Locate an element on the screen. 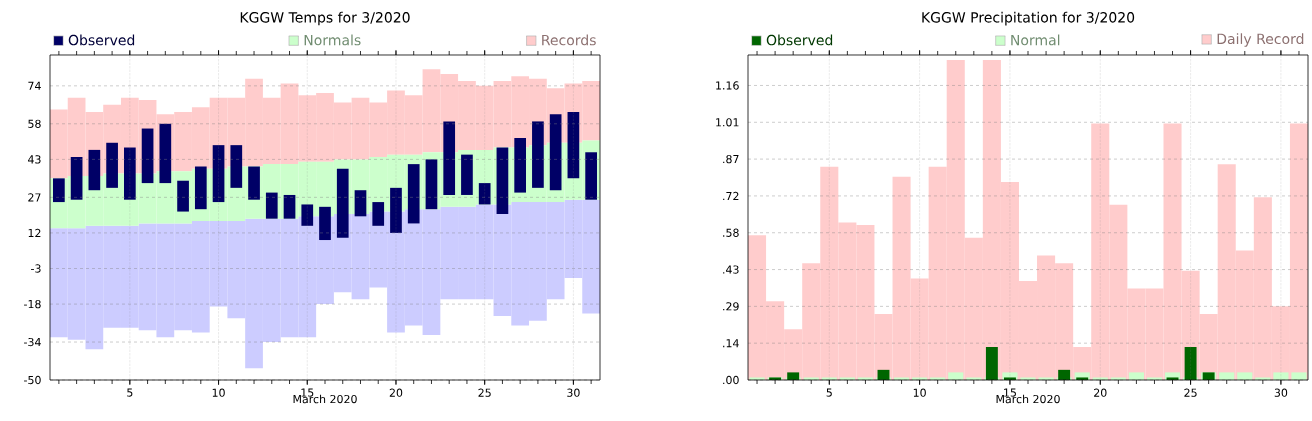 Image resolution: width=1312 pixels, height=421 pixels. legend-label: Normals is located at coordinates (332, 40).